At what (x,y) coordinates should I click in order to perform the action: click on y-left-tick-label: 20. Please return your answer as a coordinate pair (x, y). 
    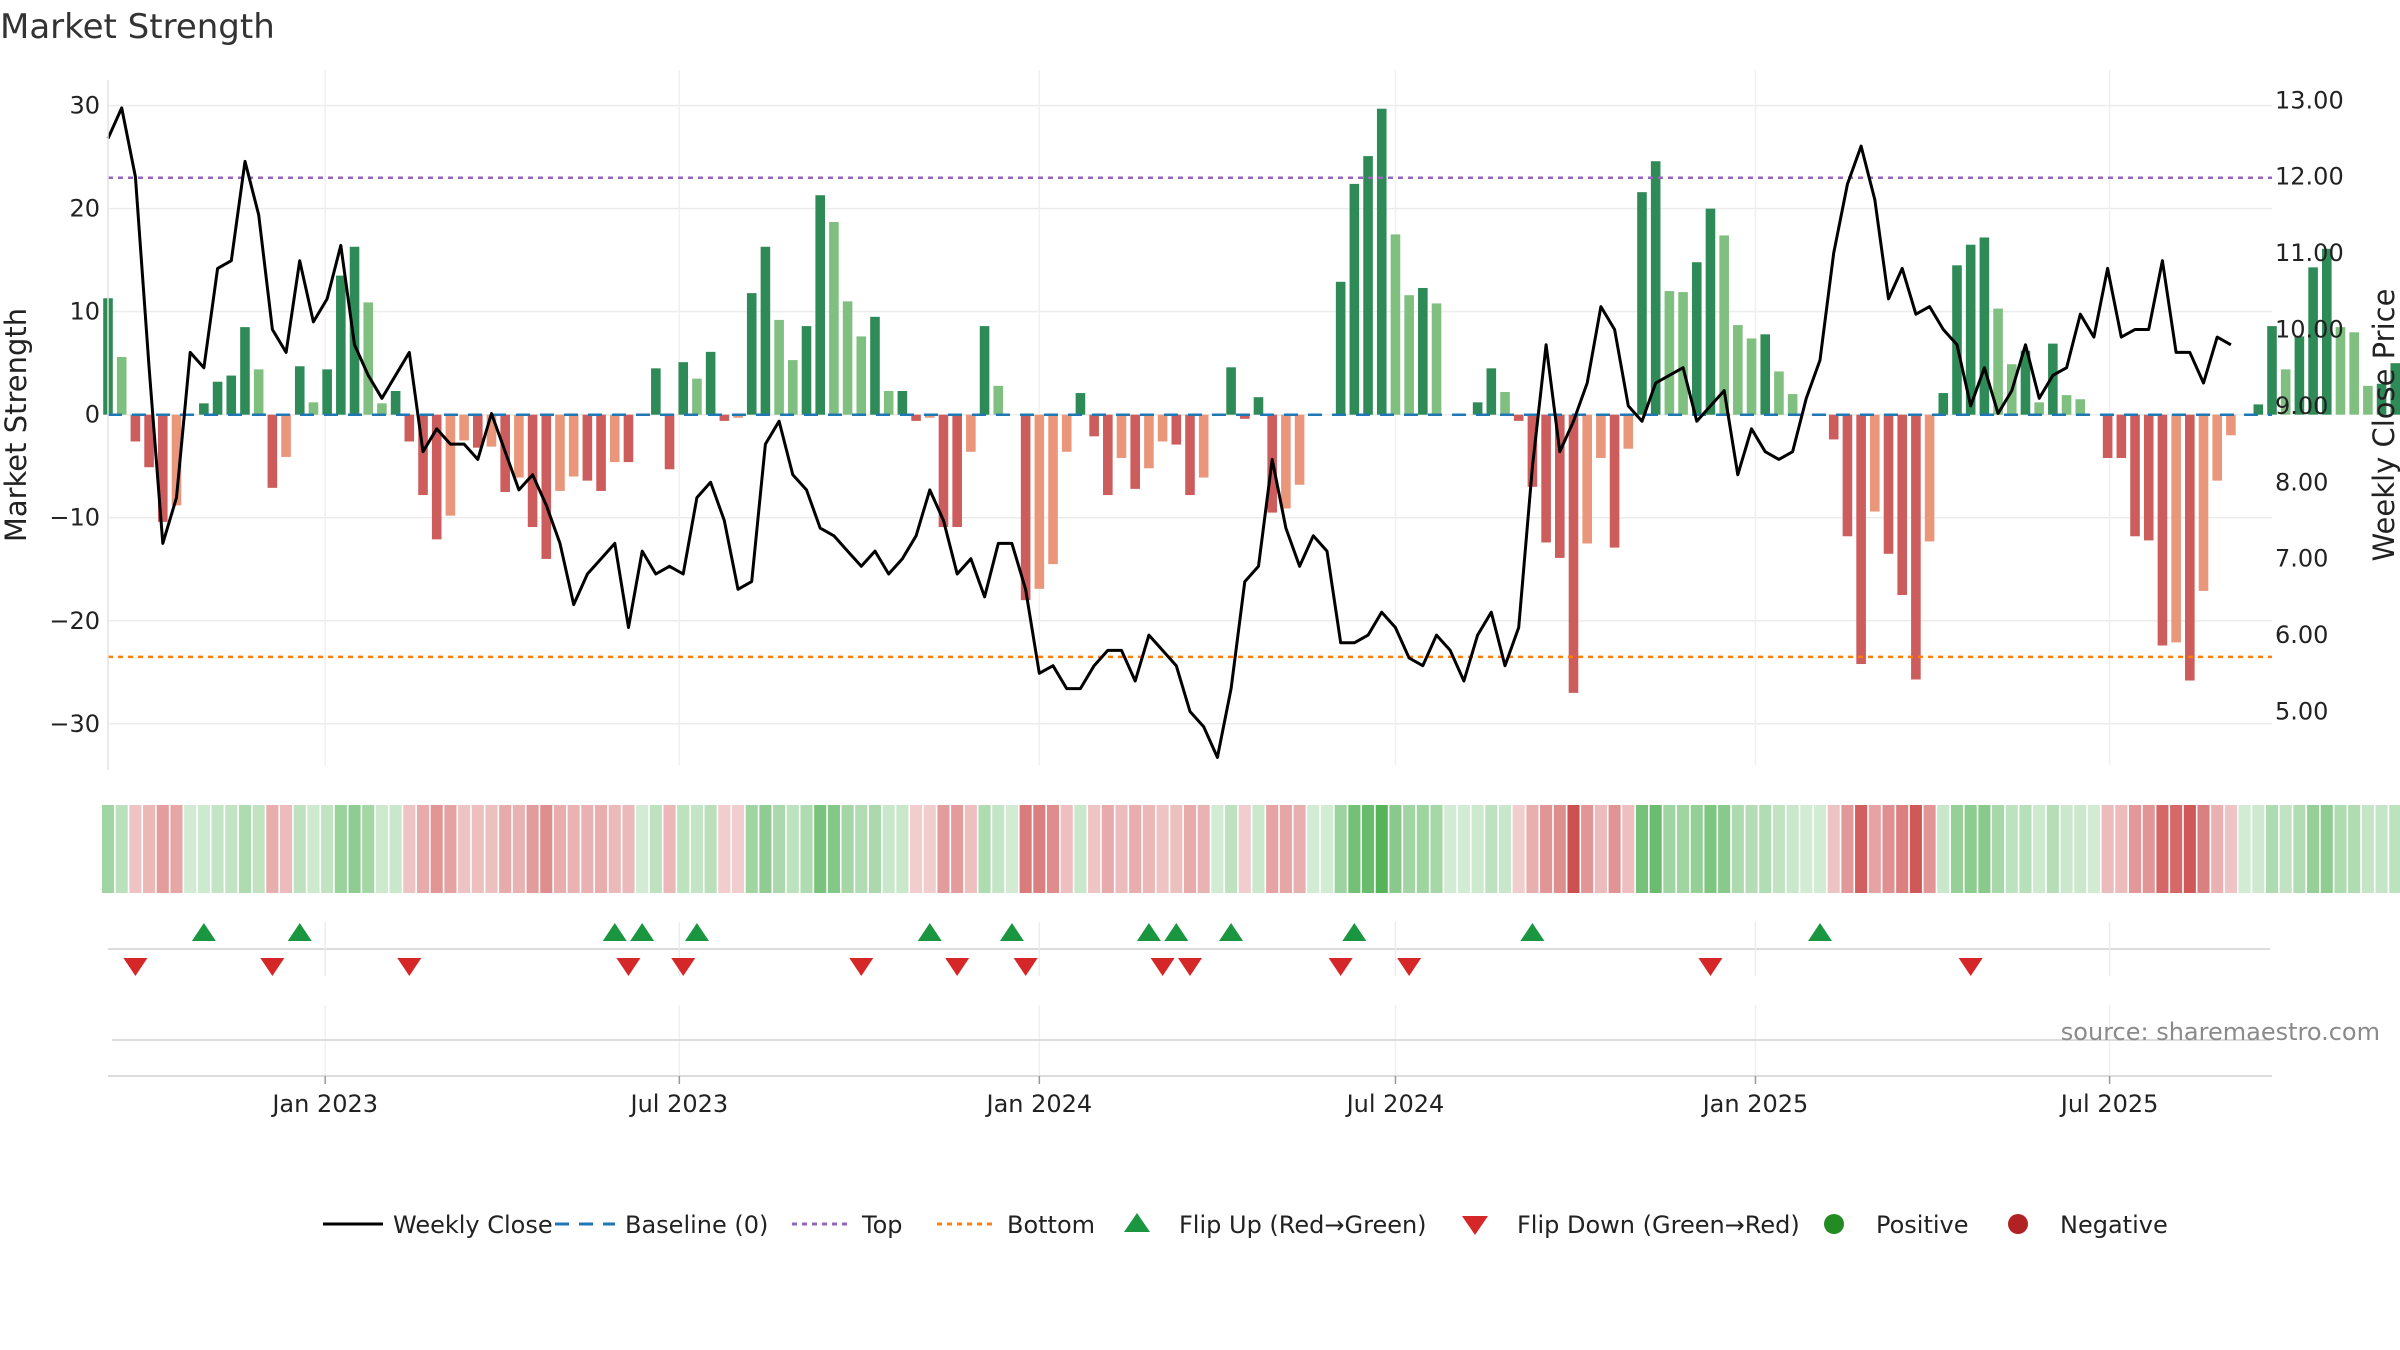
    Looking at the image, I should click on (84, 209).